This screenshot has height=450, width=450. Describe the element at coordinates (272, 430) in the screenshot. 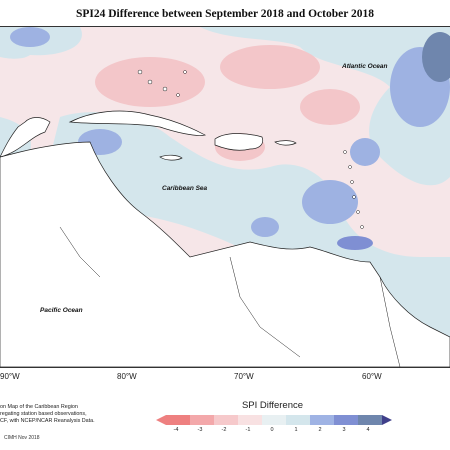

I see `legend-tick: 0` at that location.